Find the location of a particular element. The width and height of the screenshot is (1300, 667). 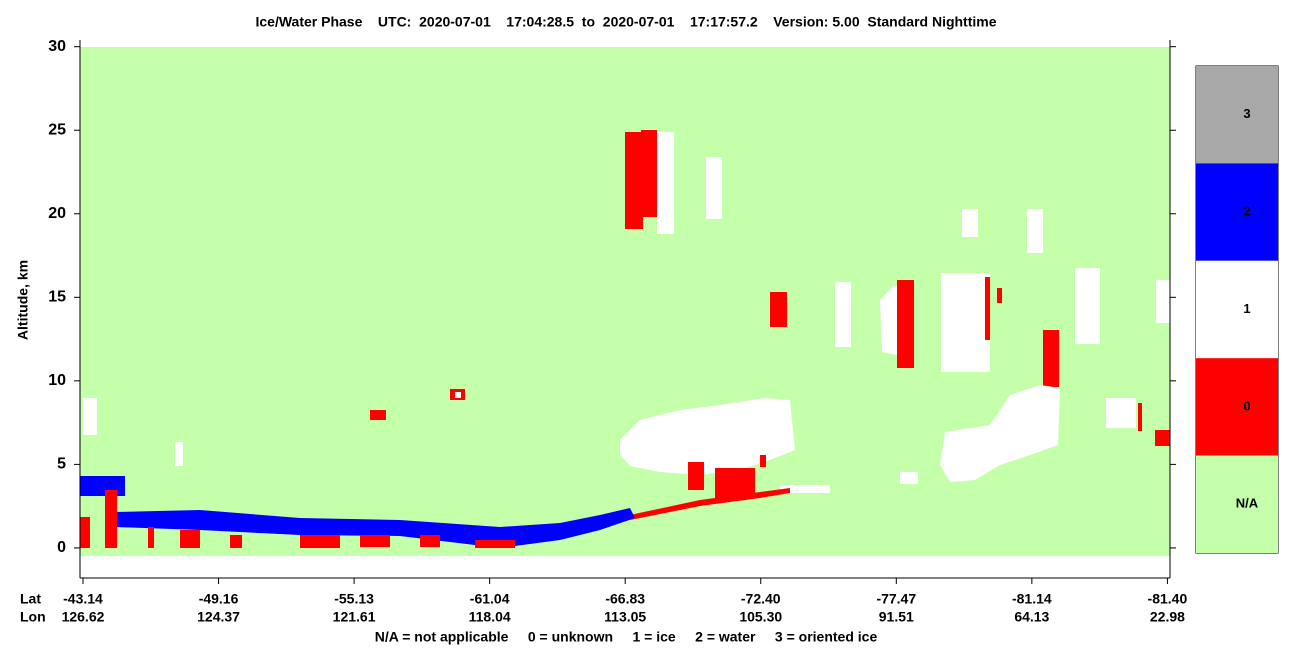

y-axis-label: Altitude, km is located at coordinates (23, 300).